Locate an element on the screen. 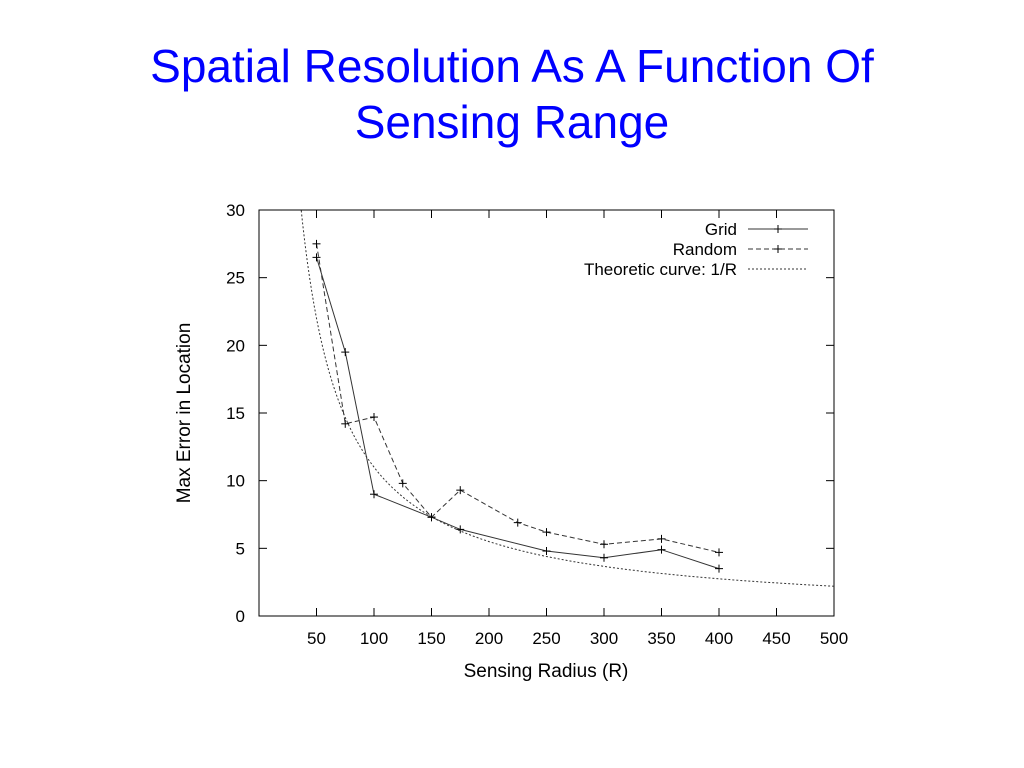  y-tick-label: 0 is located at coordinates (240, 616).